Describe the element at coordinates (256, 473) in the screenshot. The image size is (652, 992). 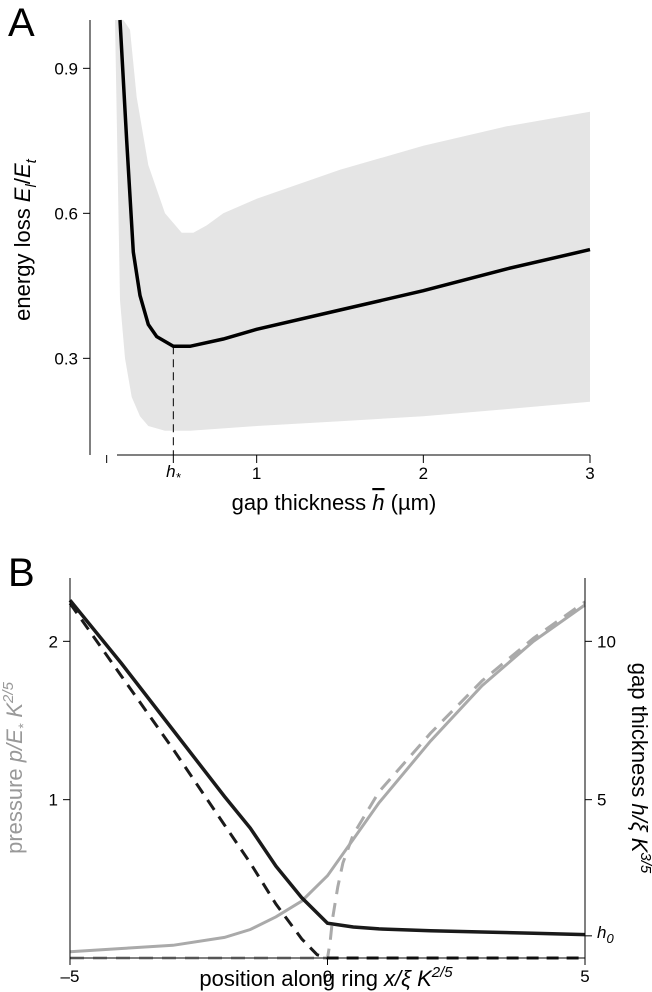
I see `x-tick-label-a: 1` at that location.